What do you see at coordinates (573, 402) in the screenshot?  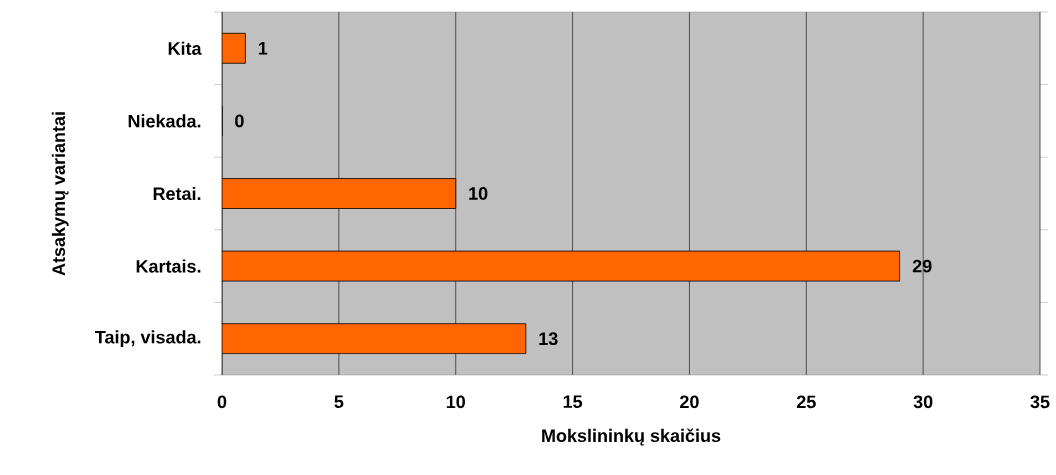 I see `x-tick-label: 15` at bounding box center [573, 402].